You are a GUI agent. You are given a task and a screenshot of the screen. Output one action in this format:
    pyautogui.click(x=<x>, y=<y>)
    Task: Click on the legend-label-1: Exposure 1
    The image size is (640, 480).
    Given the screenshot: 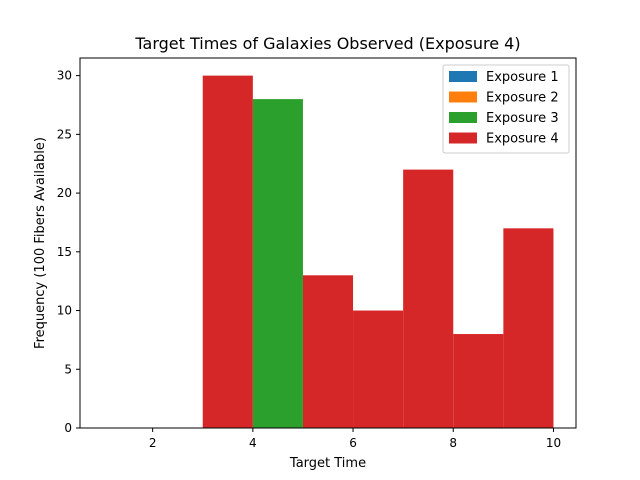 What is the action you would take?
    pyautogui.click(x=522, y=77)
    